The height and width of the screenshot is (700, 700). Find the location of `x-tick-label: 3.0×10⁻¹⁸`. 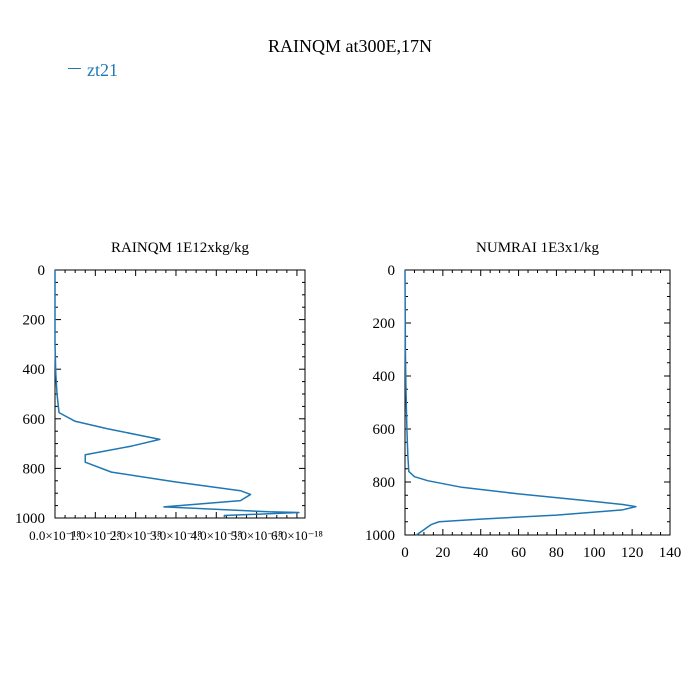

x-tick-label: 3.0×10⁻¹⁸ is located at coordinates (176, 535).